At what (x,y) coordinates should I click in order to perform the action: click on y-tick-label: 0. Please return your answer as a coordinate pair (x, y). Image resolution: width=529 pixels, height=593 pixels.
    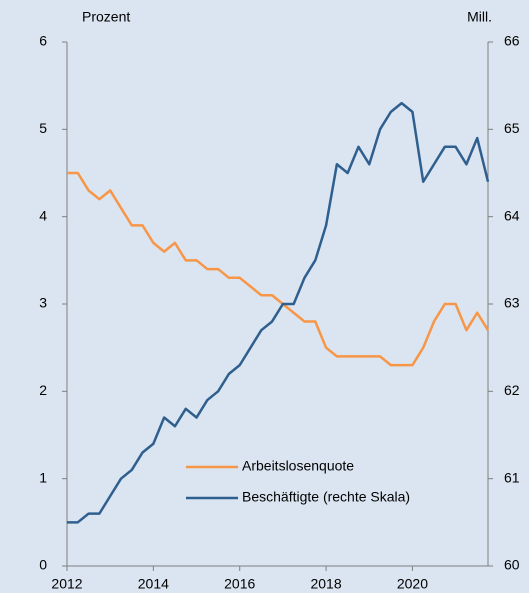
    Looking at the image, I should click on (43, 565).